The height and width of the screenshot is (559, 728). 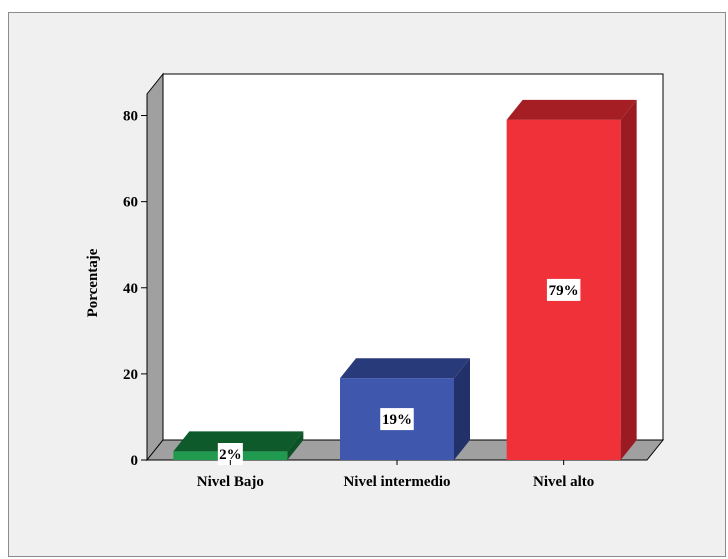 I want to click on y-axis: 0 20 40 60 80, so click(x=135, y=289).